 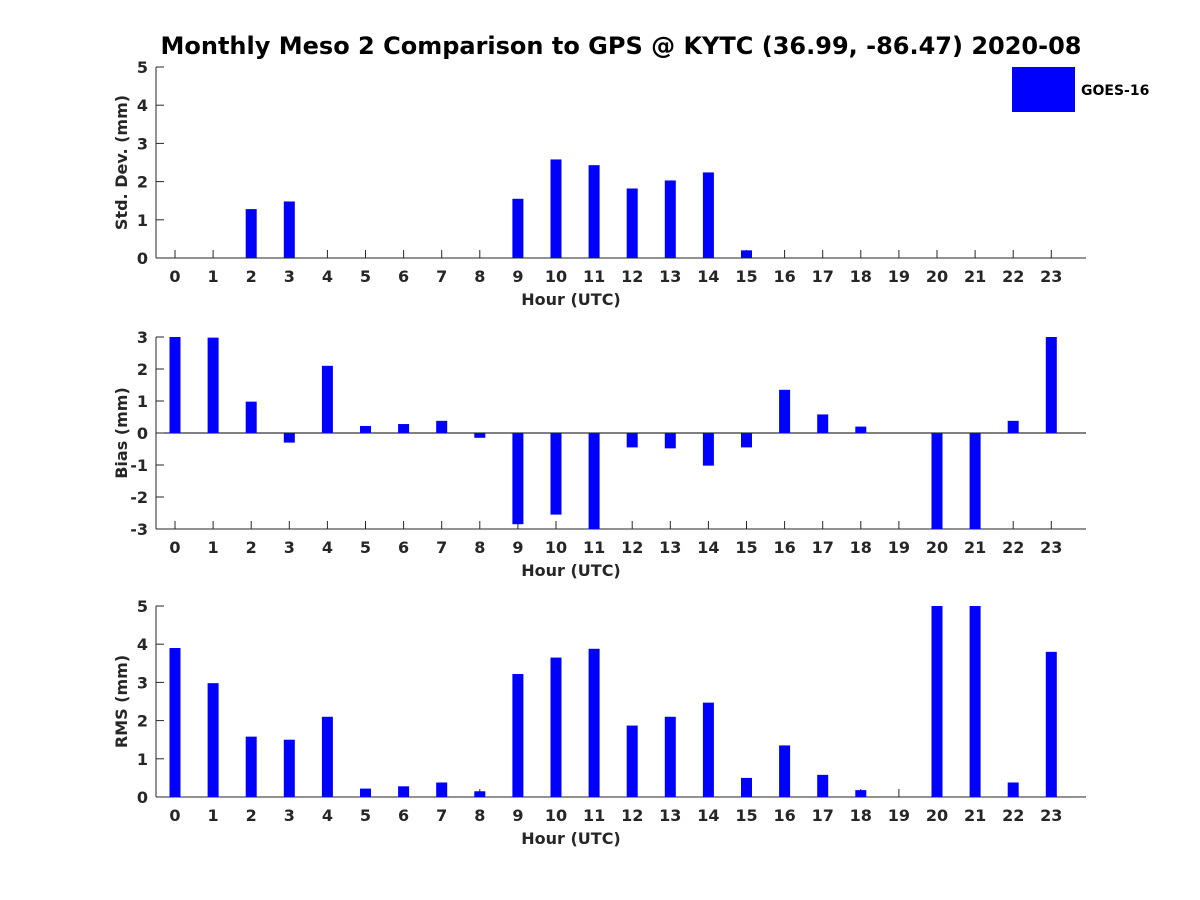 I want to click on y-tick-label: 0, so click(x=142, y=797).